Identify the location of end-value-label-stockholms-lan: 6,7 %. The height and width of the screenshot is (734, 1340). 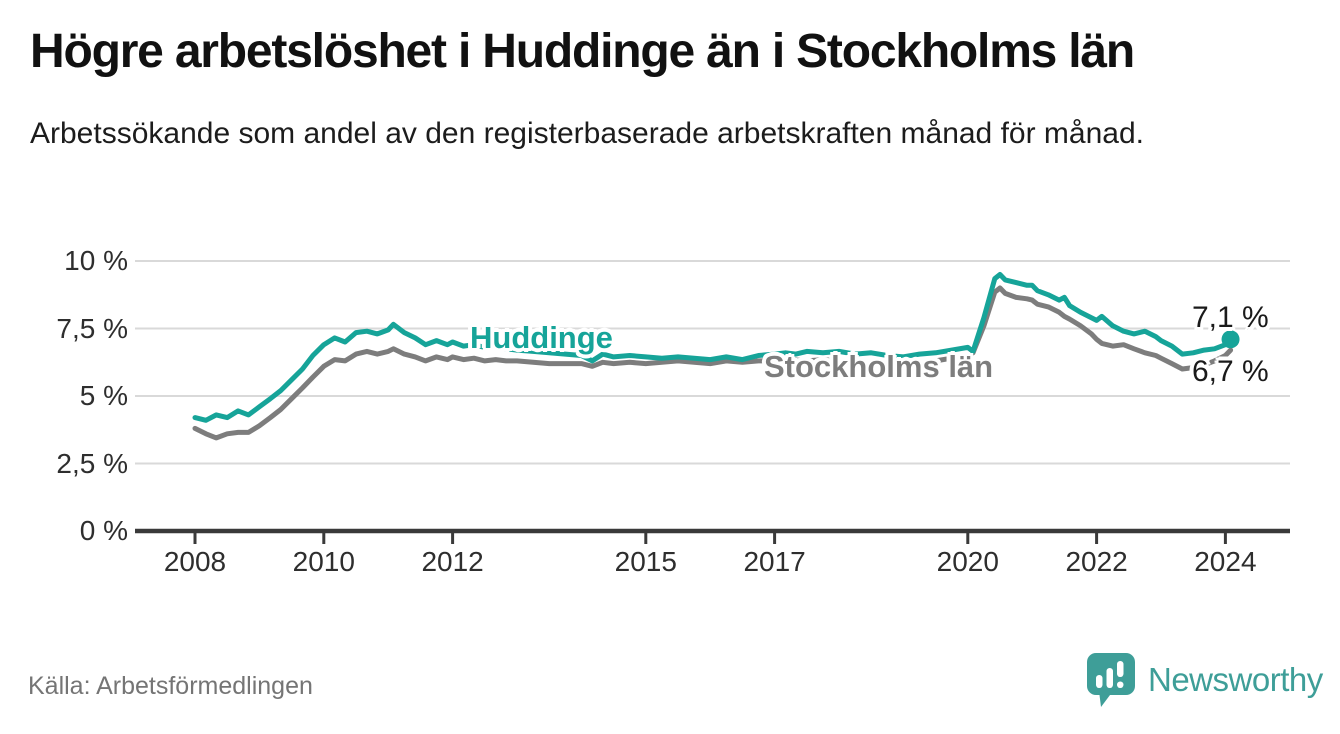
(1230, 371).